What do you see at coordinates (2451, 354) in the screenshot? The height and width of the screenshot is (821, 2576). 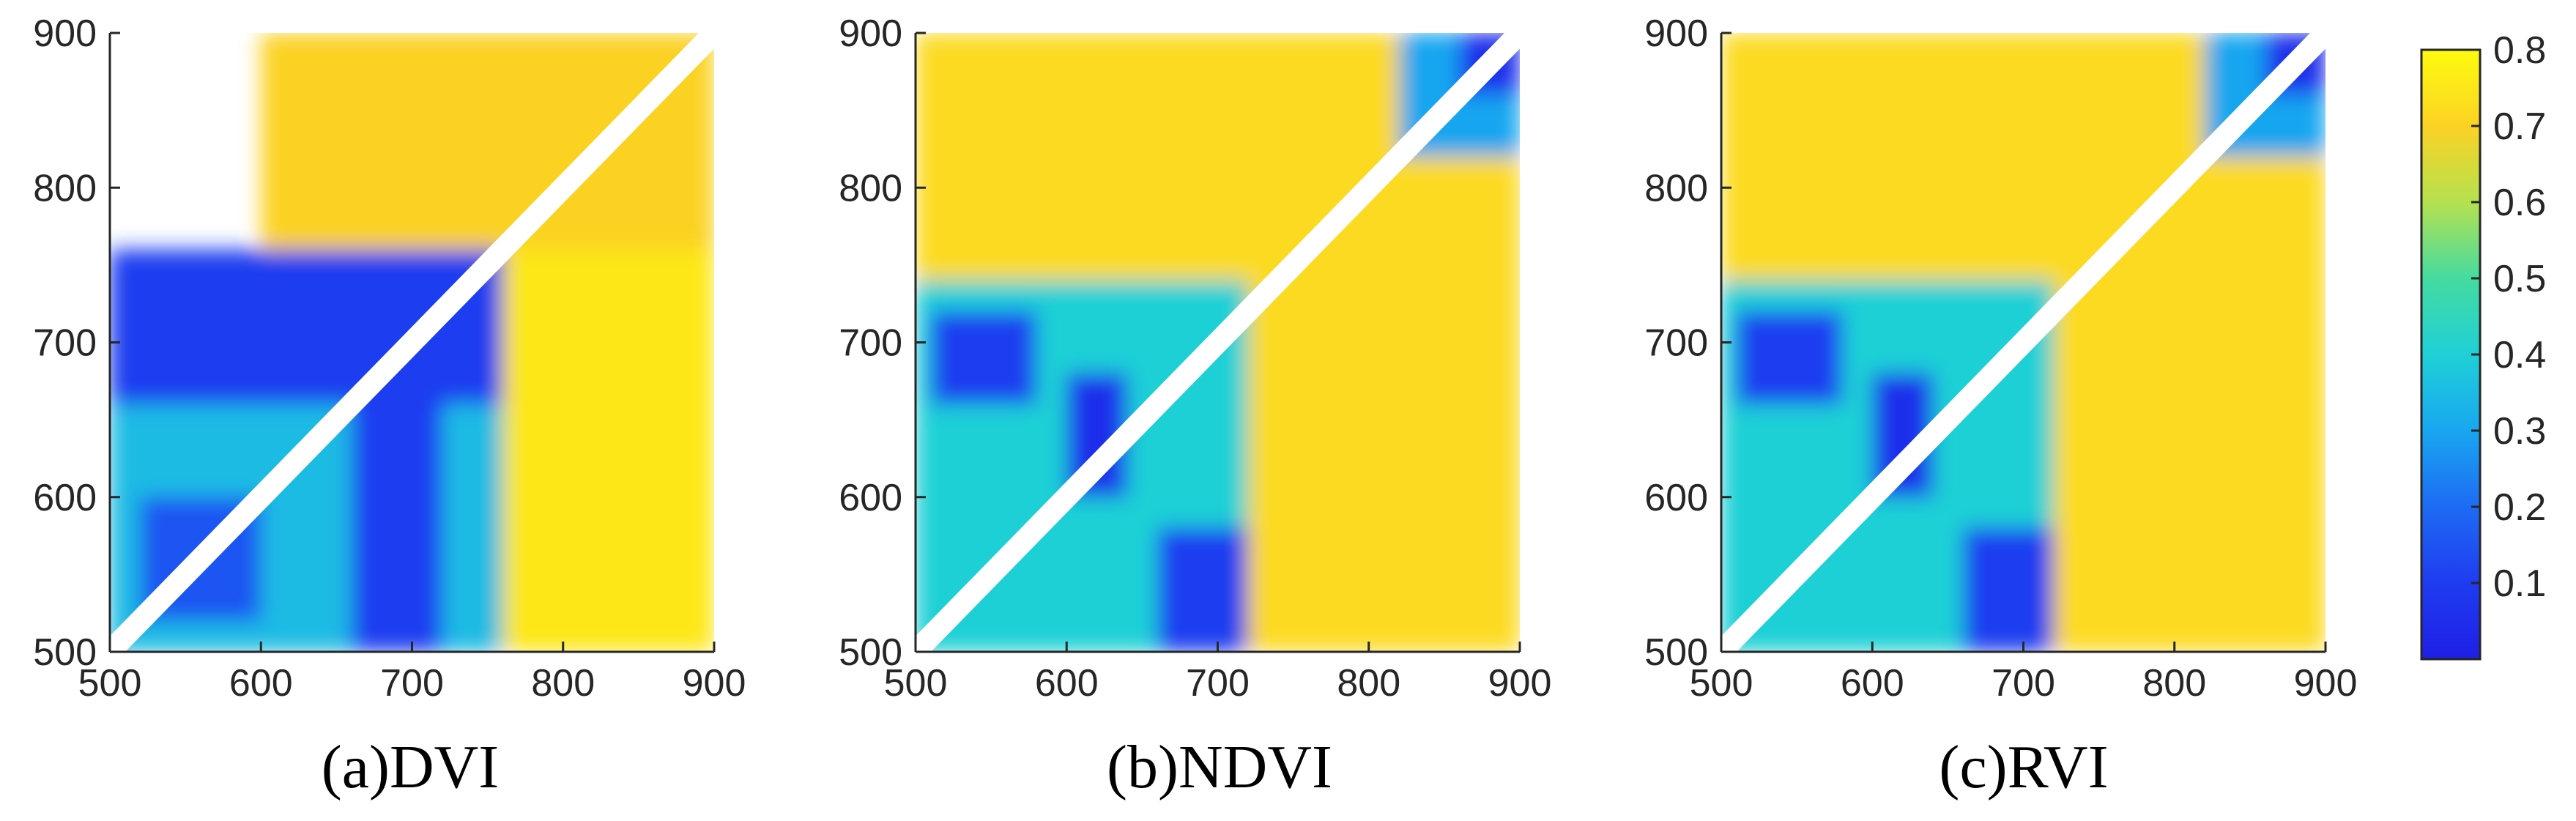 I see `colorbar-gradient` at bounding box center [2451, 354].